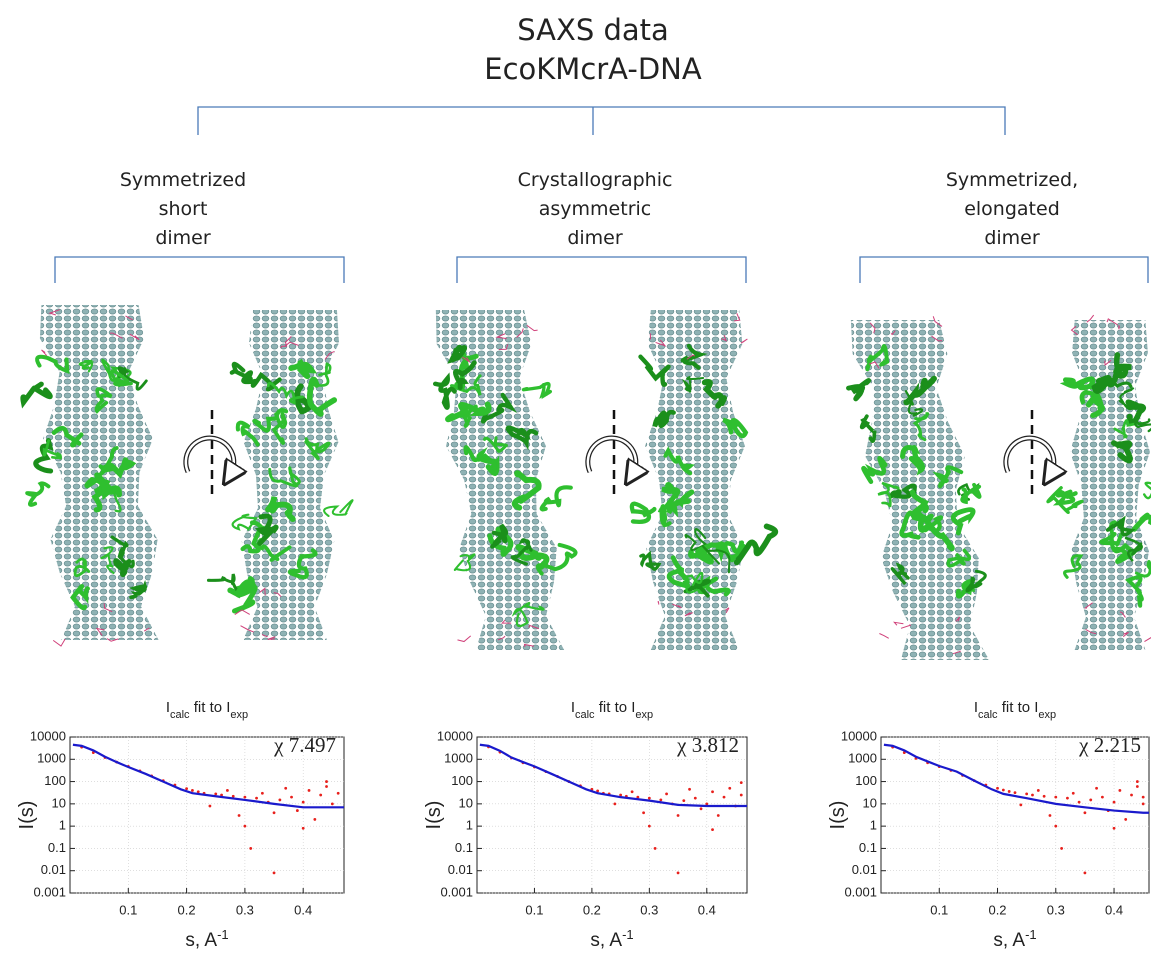 This screenshot has width=1151, height=957. I want to click on x-label-part: s, A, so click(1009, 940).